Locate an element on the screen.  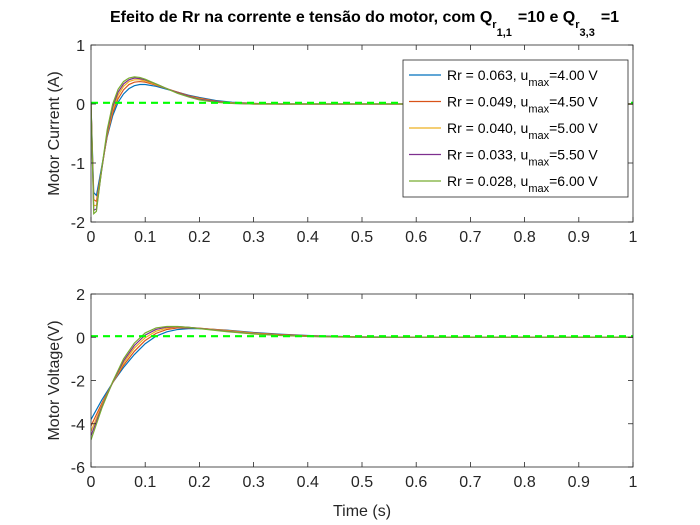
y-axis-label: Motor Voltage(V) is located at coordinates (54, 380).